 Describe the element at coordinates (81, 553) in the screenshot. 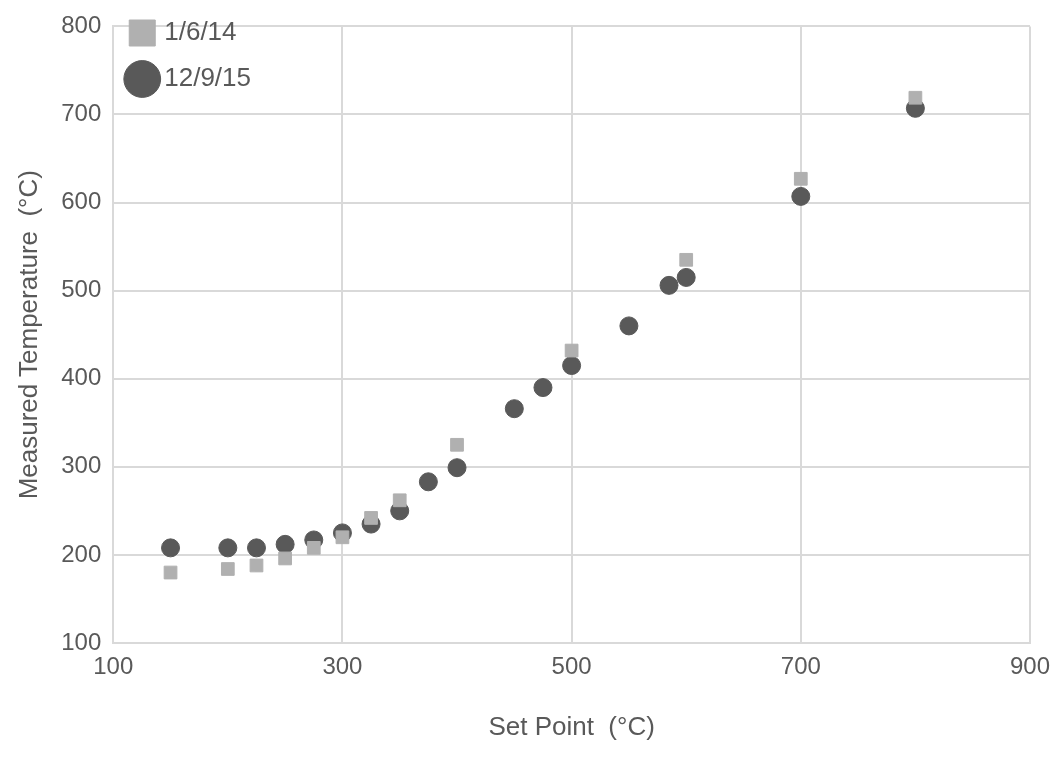

I see `y-tick-label: 200` at that location.